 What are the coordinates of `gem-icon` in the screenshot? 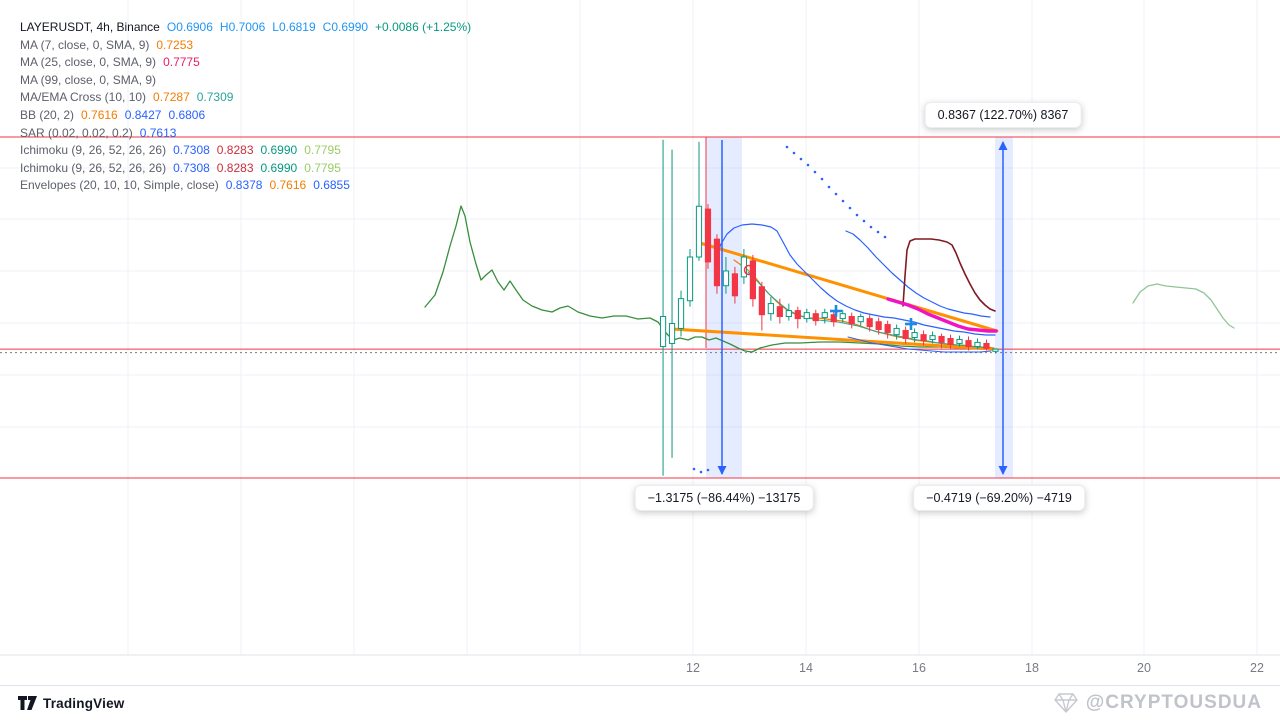 It's located at (1066, 703).